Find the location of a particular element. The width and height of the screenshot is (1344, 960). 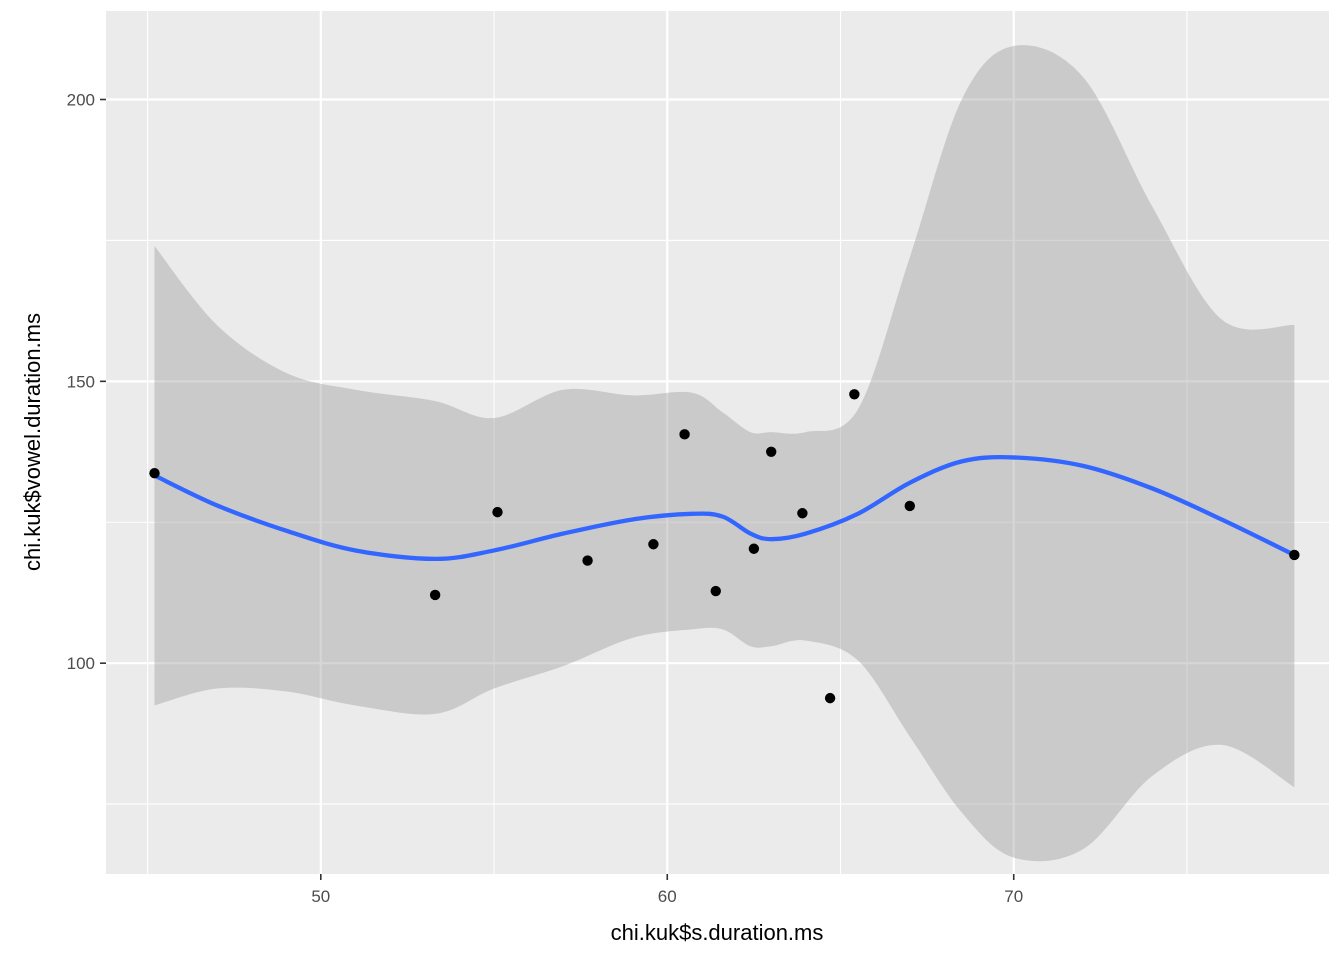

x-tick-label-0: 50 is located at coordinates (320, 896).